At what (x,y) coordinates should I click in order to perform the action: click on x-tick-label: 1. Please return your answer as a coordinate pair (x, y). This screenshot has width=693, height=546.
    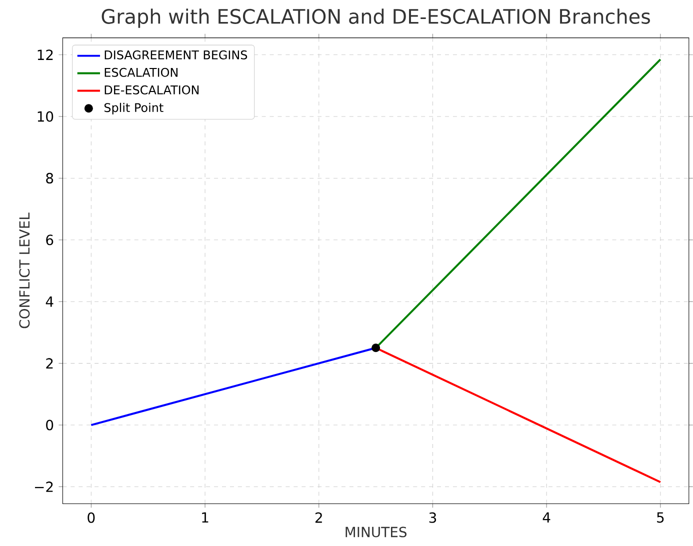
    Looking at the image, I should click on (205, 517).